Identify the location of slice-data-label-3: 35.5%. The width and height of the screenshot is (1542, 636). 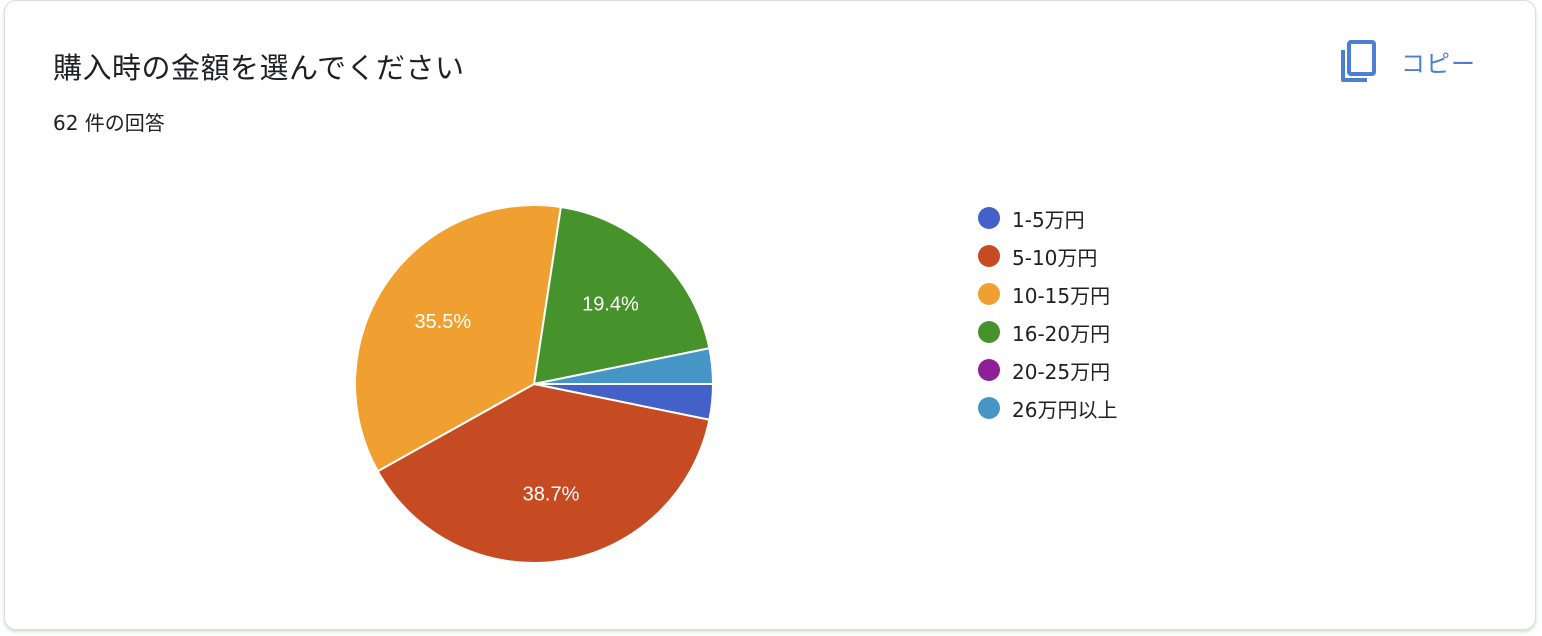
(442, 322).